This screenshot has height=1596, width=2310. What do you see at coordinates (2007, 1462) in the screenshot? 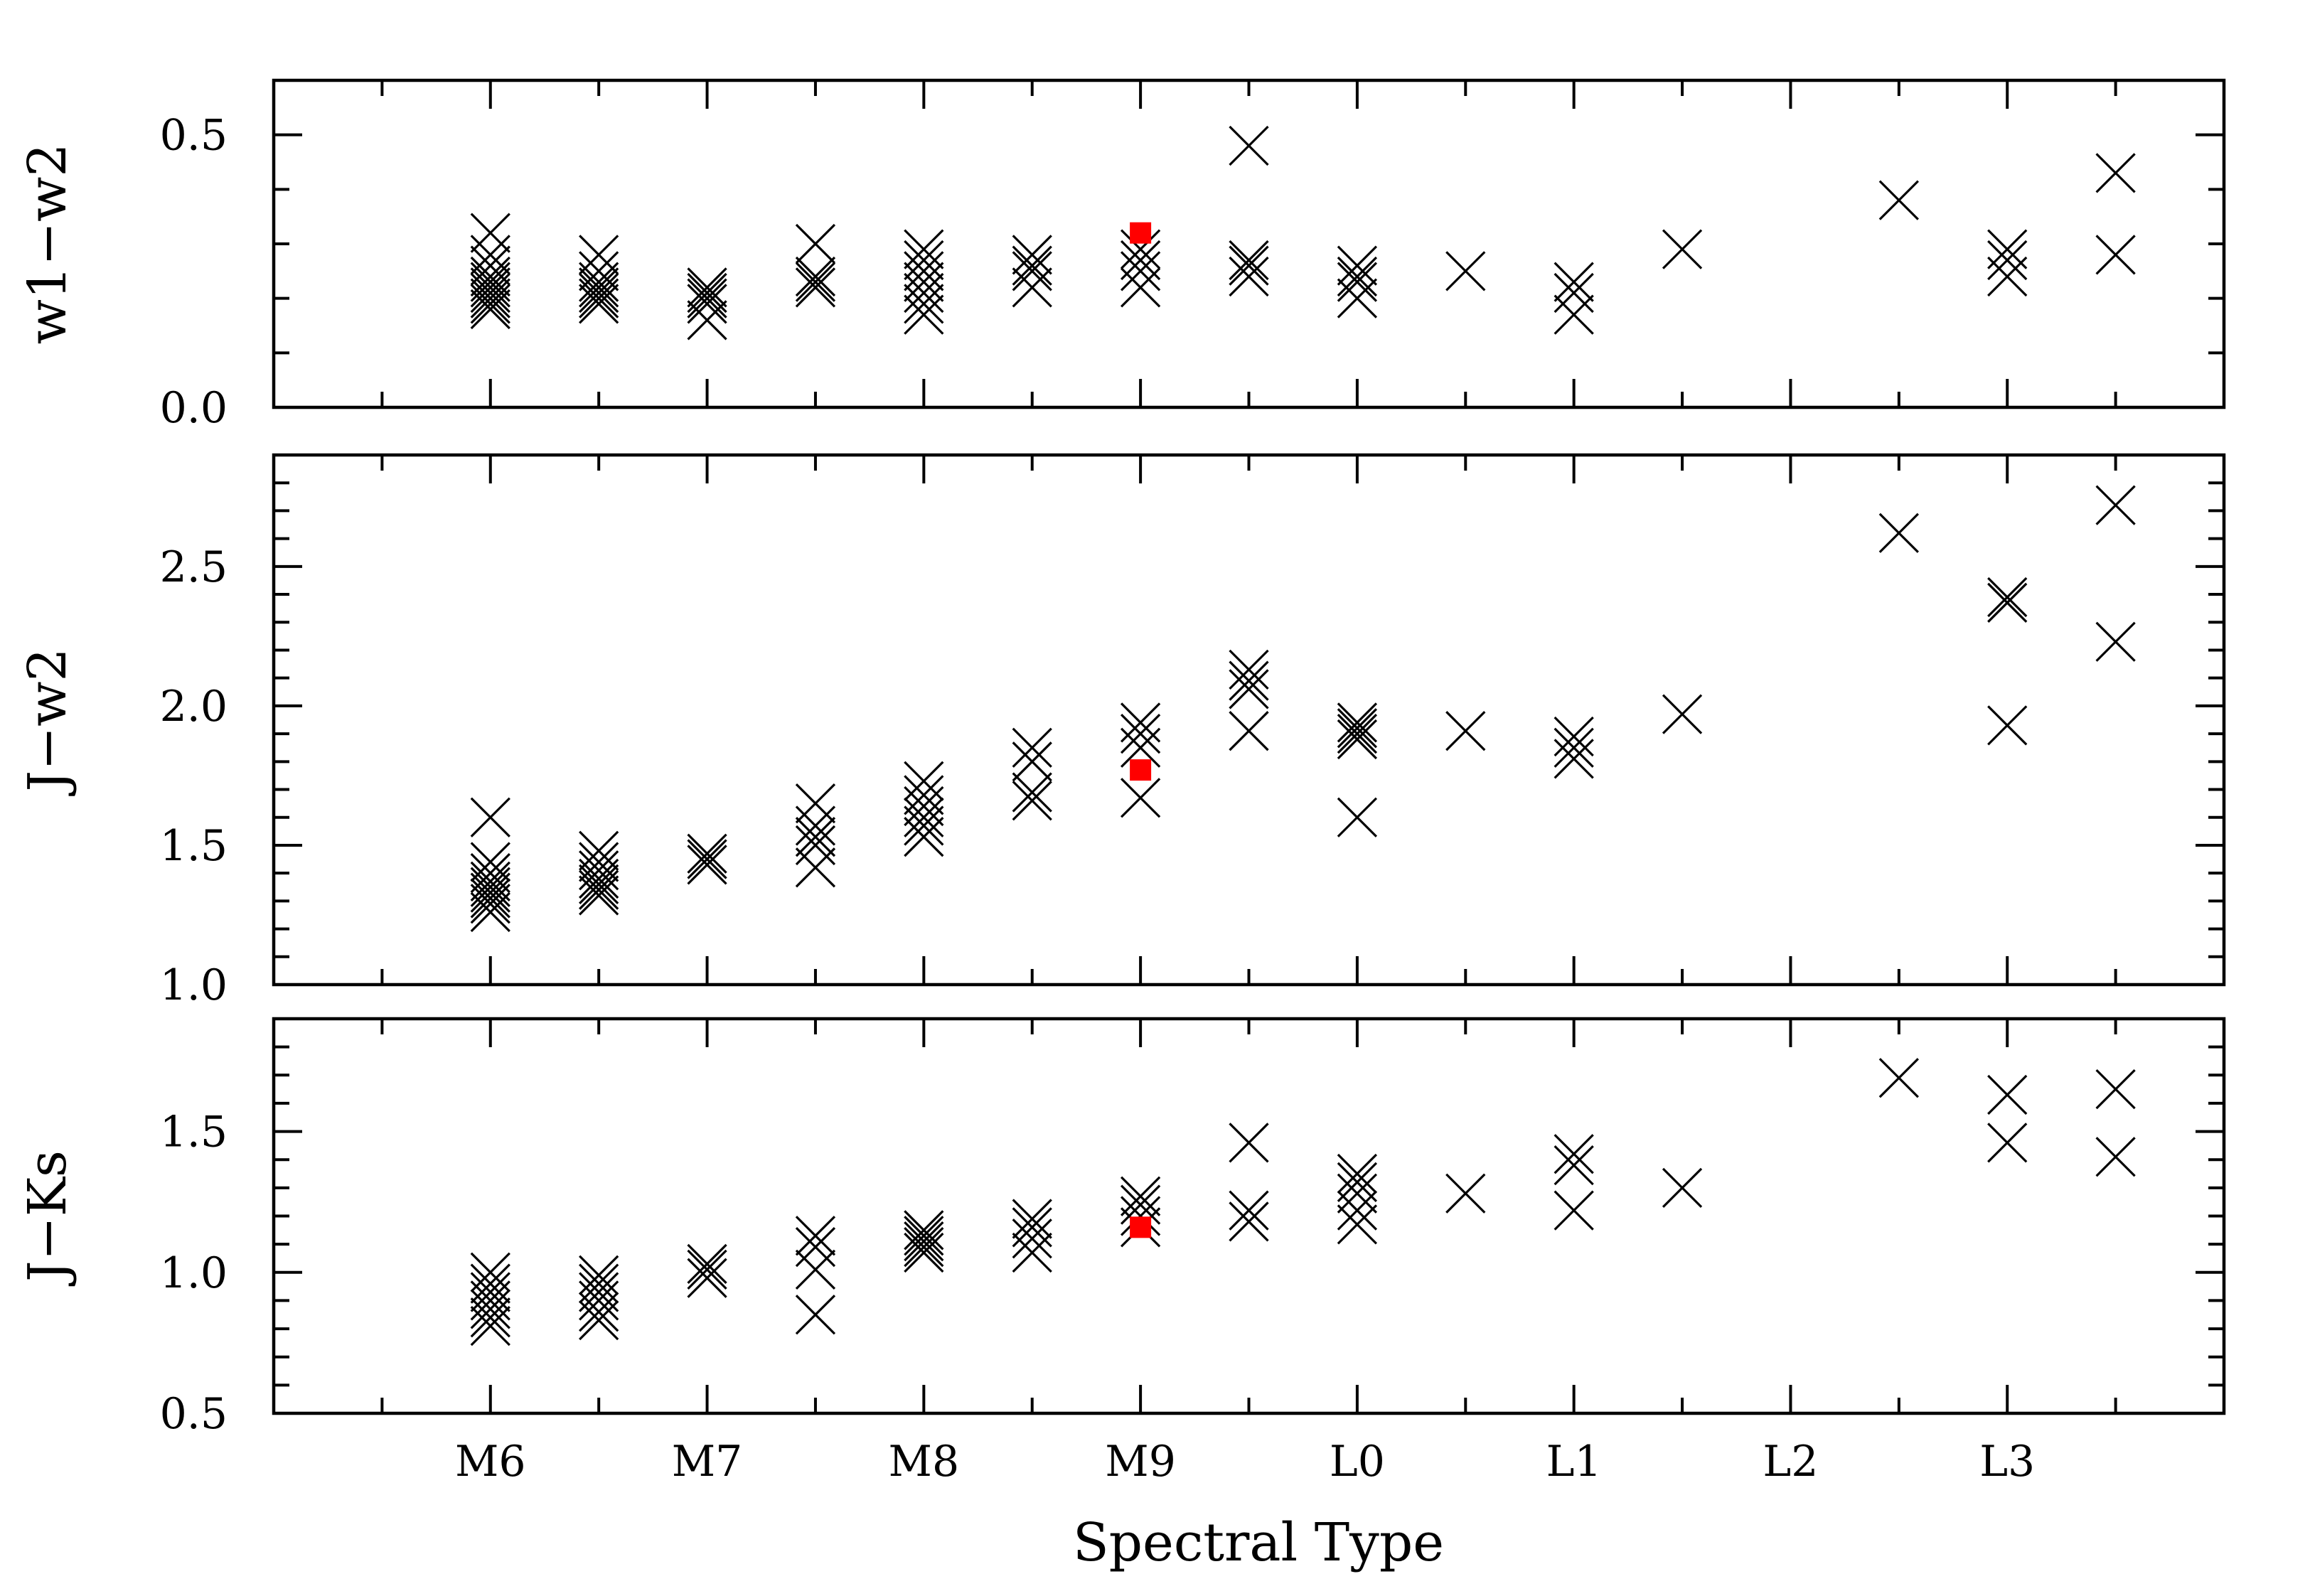
I see `x-tick-label: L3` at bounding box center [2007, 1462].